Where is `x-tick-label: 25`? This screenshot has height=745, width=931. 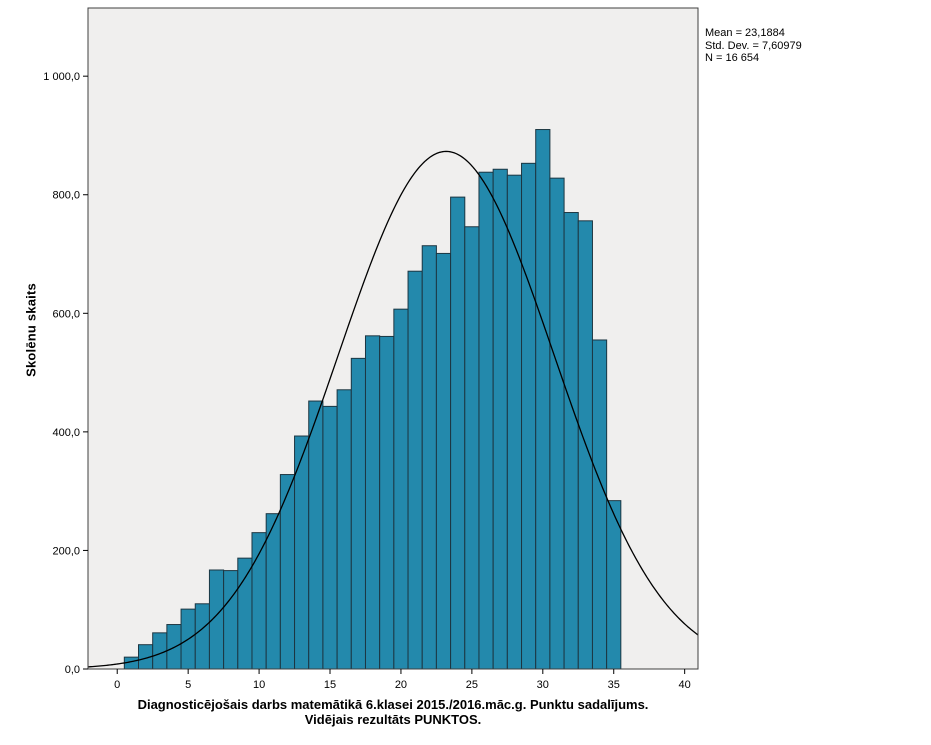 x-tick-label: 25 is located at coordinates (472, 685).